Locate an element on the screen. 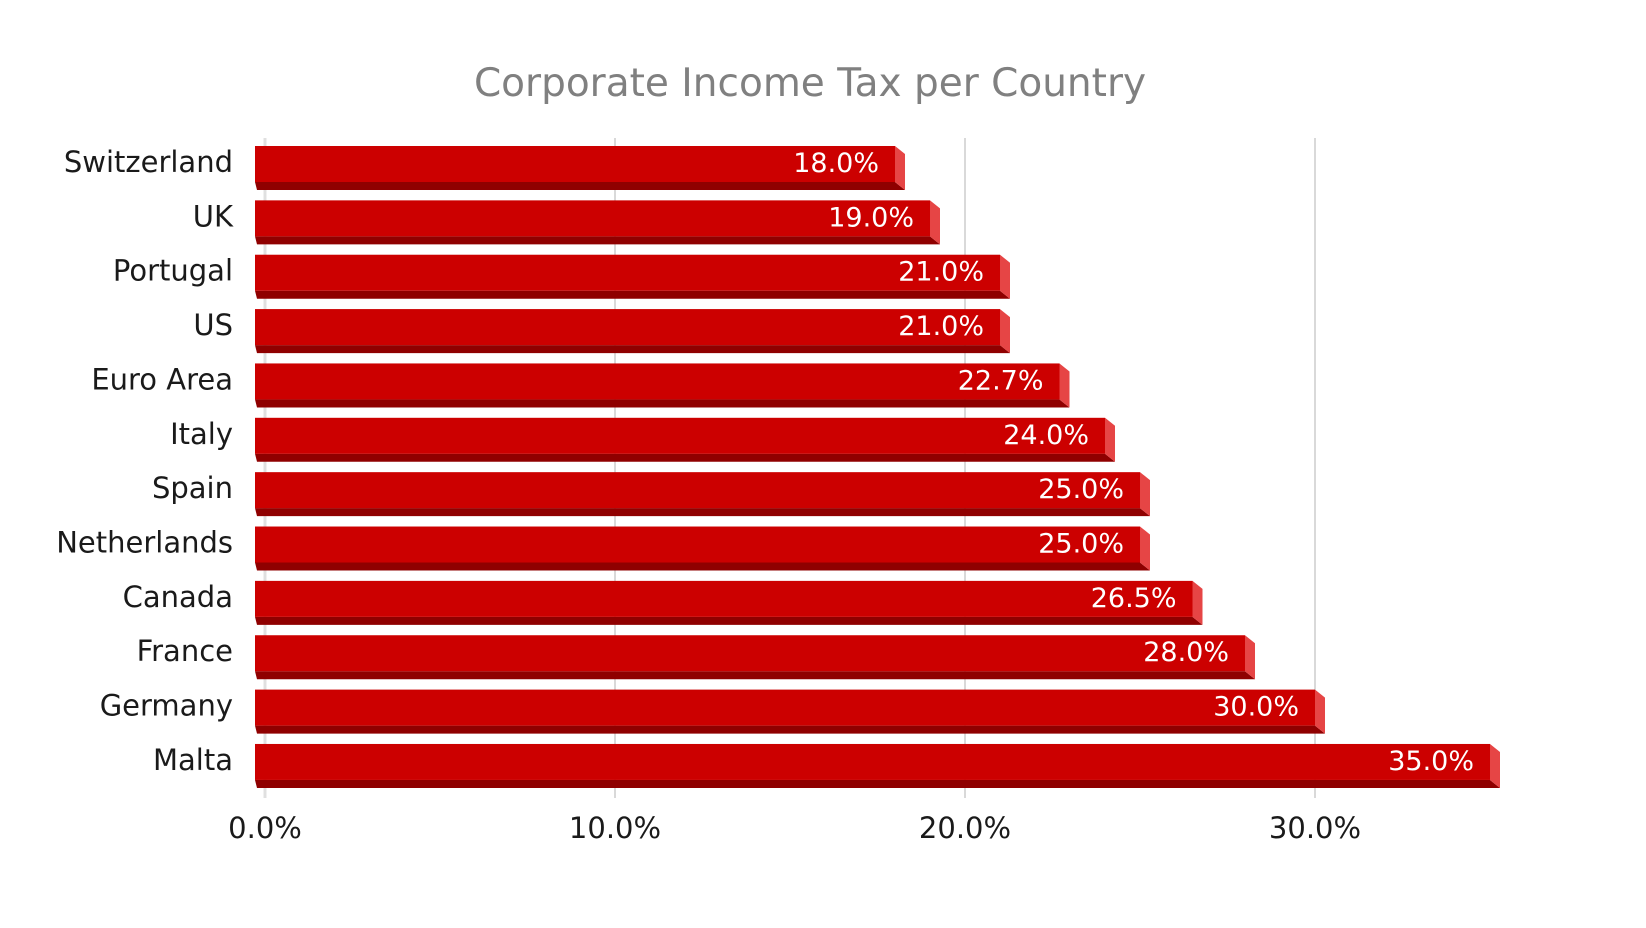 Image resolution: width=1646 pixels, height=928 pixels. bar-group: 22.7% is located at coordinates (662, 385).